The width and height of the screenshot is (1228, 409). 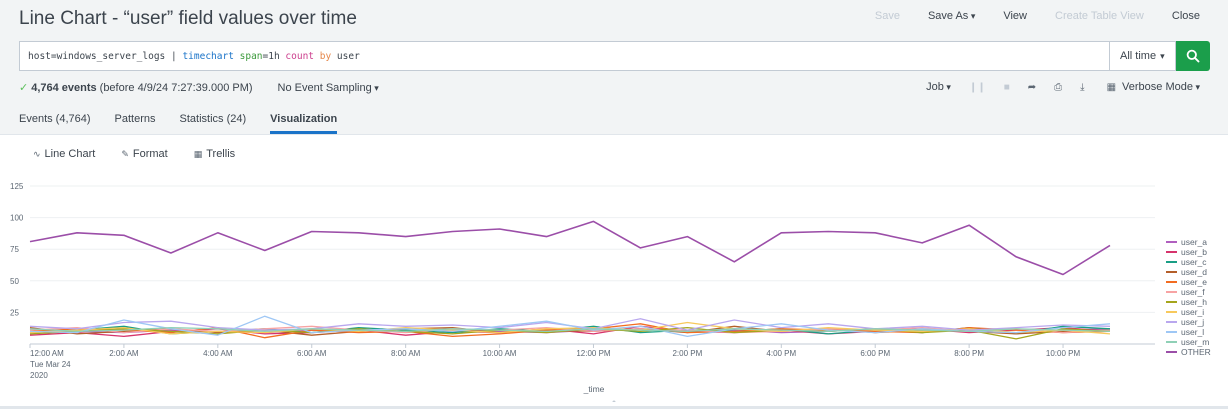 I want to click on mode-icon: ▦, so click(x=1111, y=87).